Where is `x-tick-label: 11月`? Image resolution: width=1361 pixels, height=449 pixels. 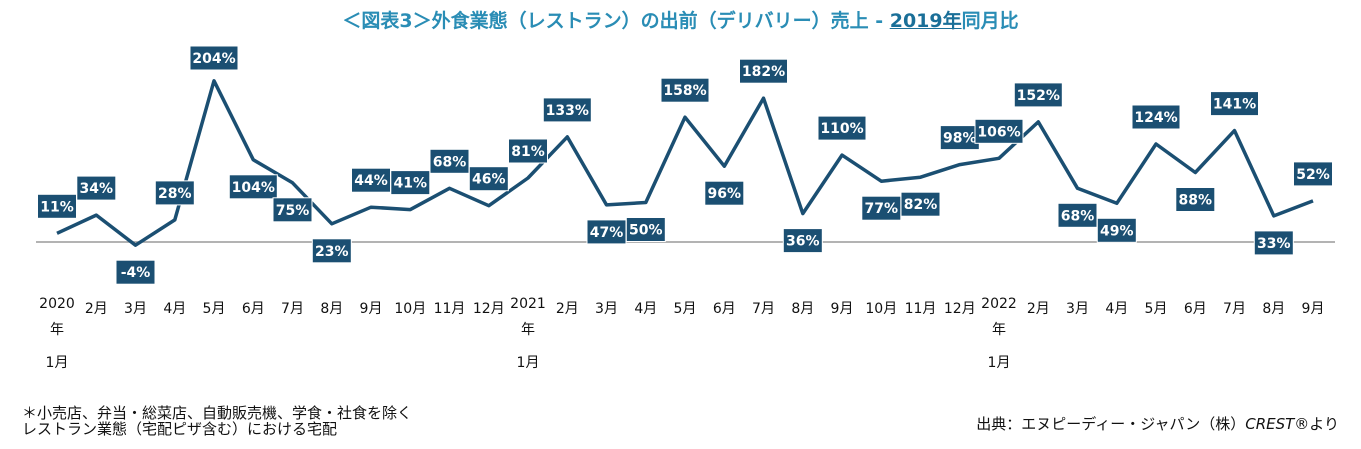
x-tick-label: 11月 is located at coordinates (450, 309).